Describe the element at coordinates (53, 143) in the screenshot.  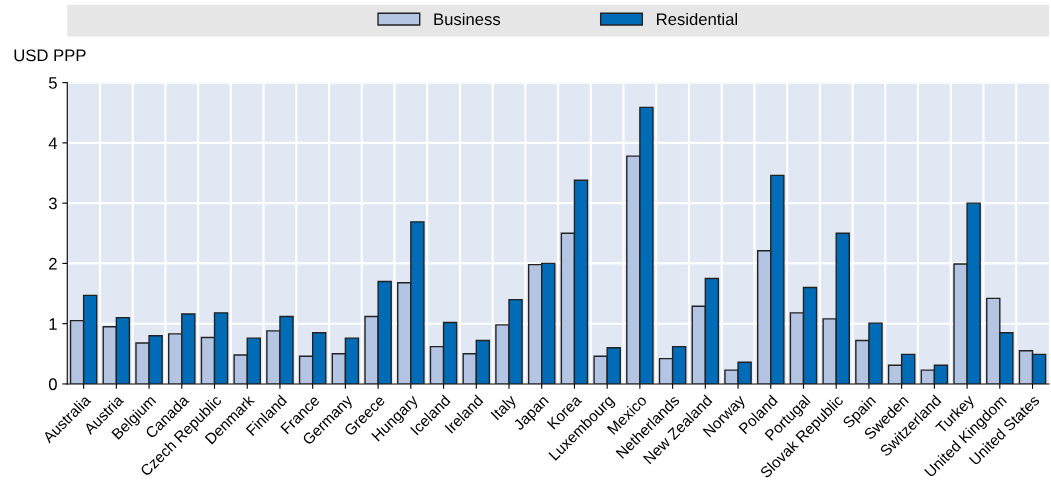
I see `y-tick-label: 4` at that location.